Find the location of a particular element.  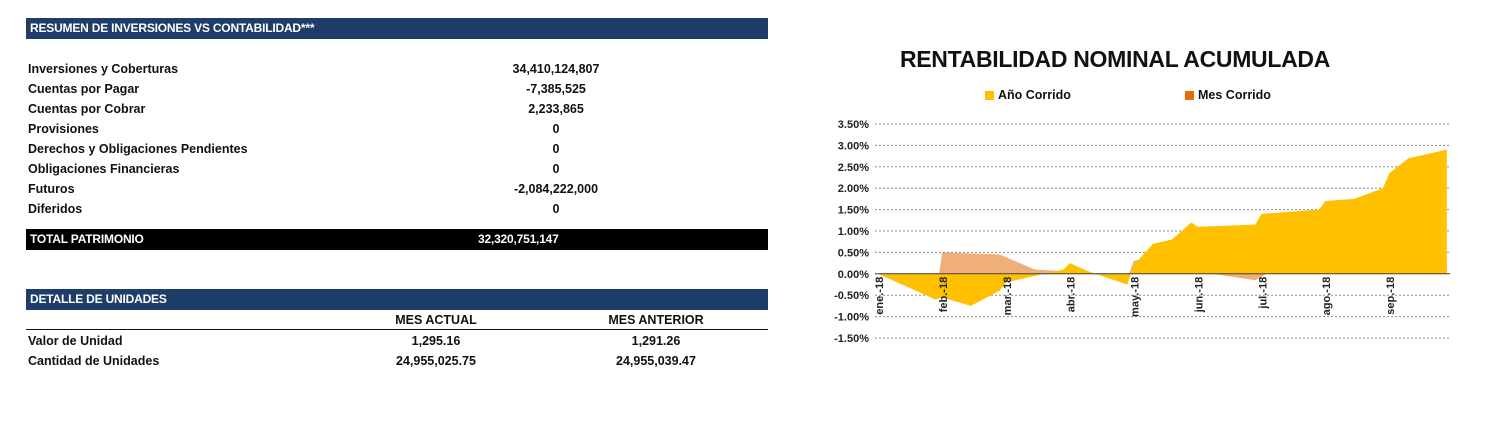

y-tick-label: -1.00% is located at coordinates (851, 318).